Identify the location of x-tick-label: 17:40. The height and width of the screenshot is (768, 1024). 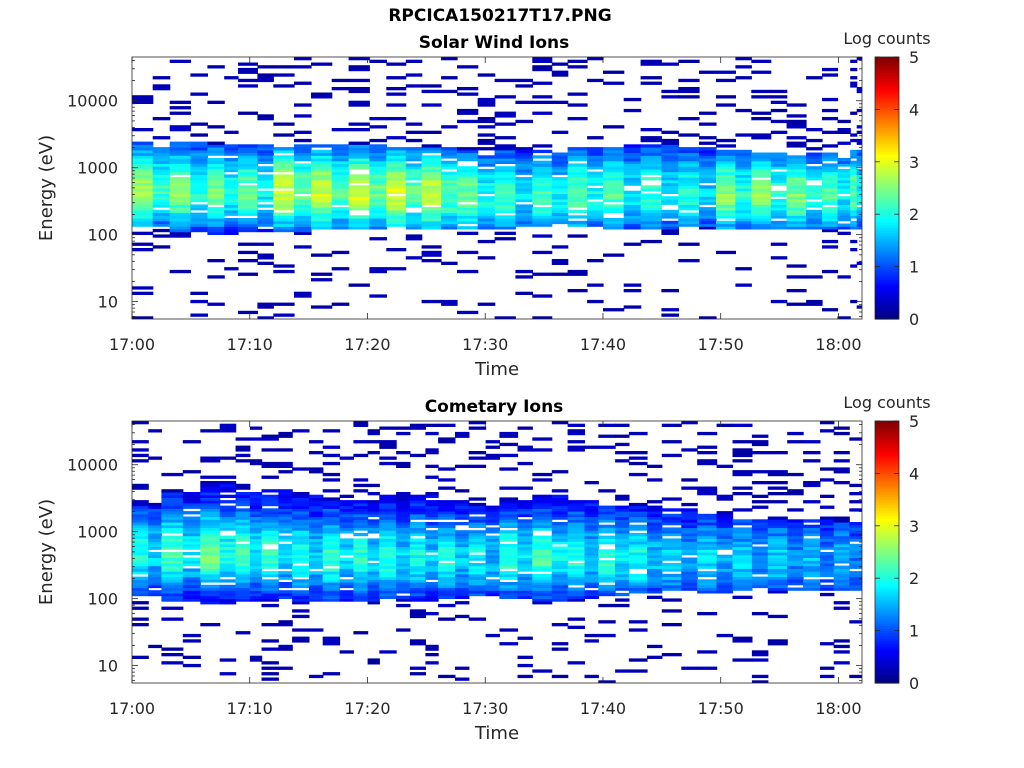
(603, 344).